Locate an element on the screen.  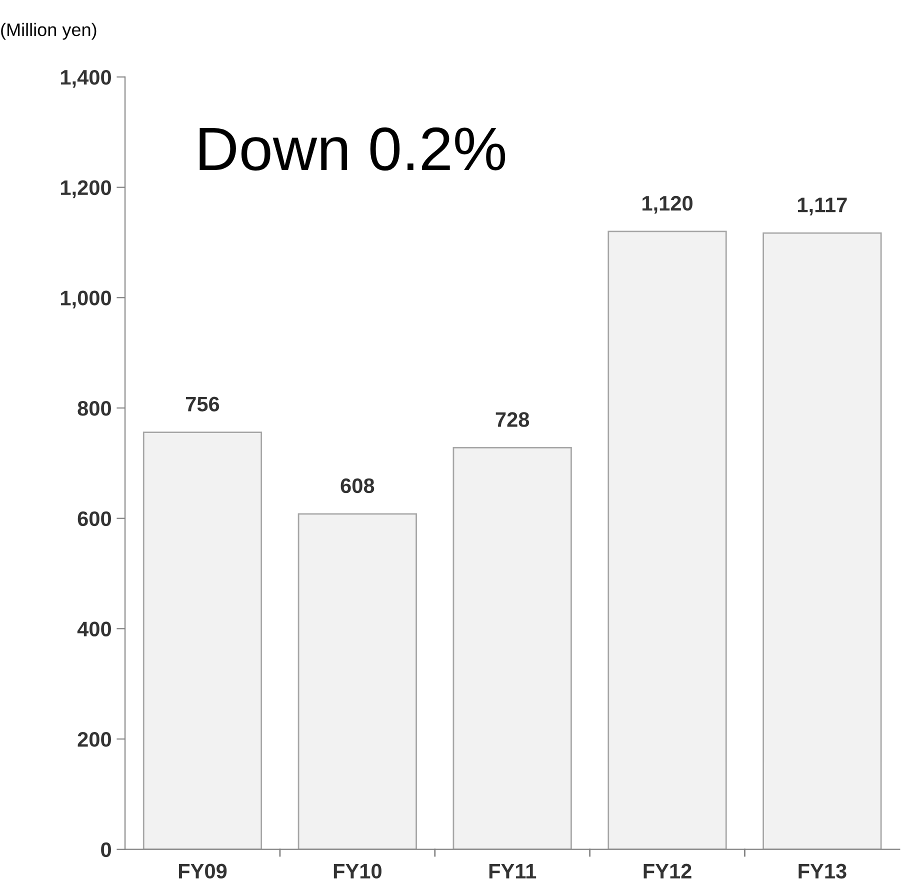
y-axis-title: (Million yen) is located at coordinates (48, 31).